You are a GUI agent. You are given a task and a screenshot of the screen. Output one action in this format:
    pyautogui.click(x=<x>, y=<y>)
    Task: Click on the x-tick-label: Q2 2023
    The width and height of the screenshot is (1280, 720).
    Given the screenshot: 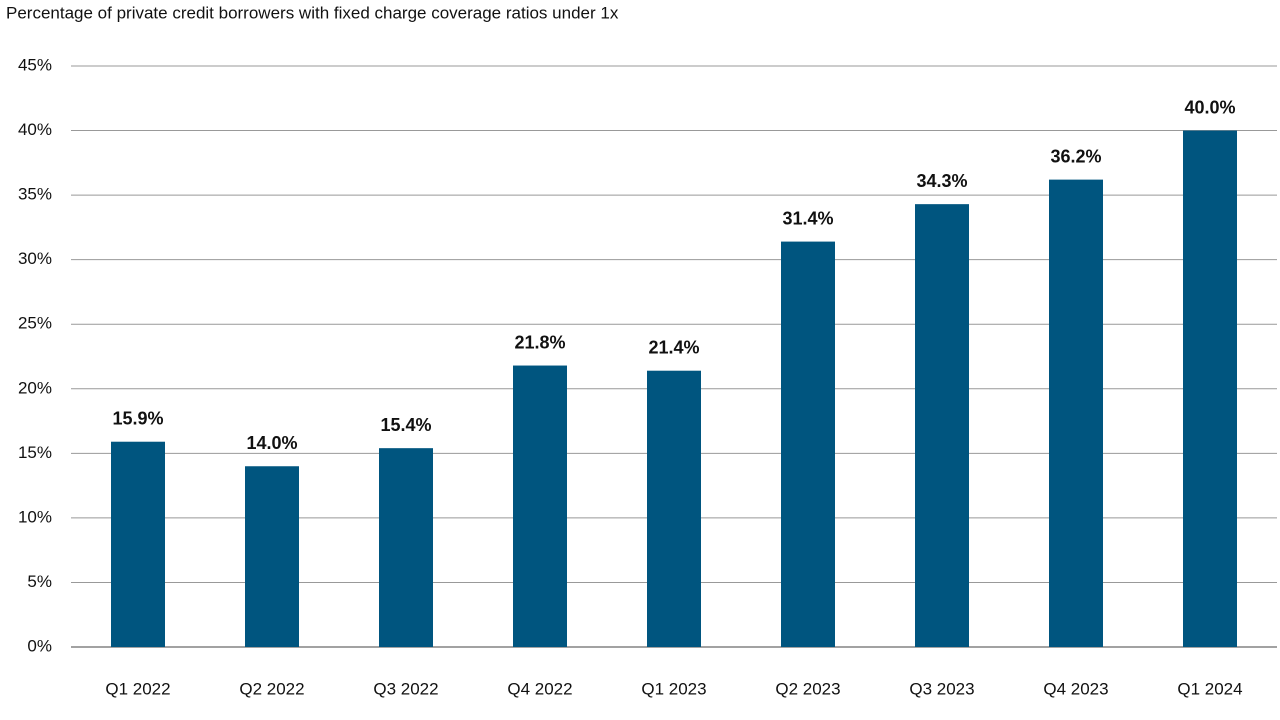 What is the action you would take?
    pyautogui.click(x=807, y=688)
    